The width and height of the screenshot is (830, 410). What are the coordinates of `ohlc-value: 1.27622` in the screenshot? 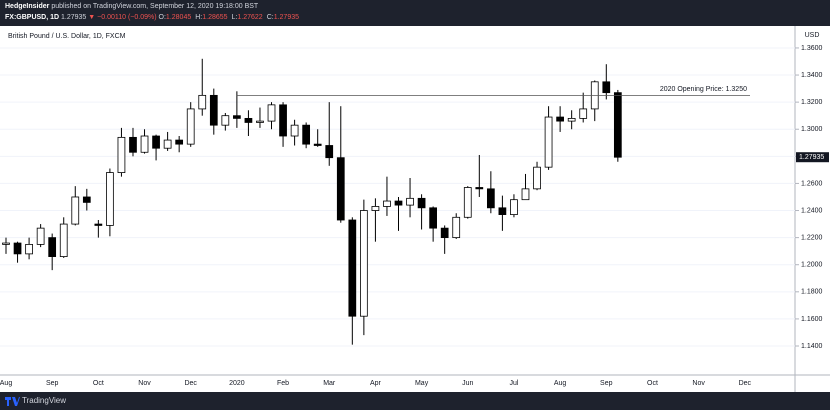 It's located at (250, 17).